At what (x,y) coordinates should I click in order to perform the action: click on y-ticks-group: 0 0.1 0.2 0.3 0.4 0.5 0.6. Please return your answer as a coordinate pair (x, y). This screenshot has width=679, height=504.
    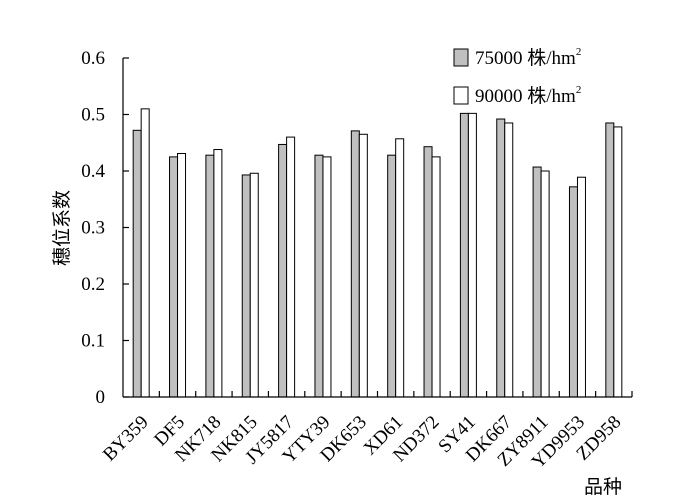
    Looking at the image, I should click on (93, 228).